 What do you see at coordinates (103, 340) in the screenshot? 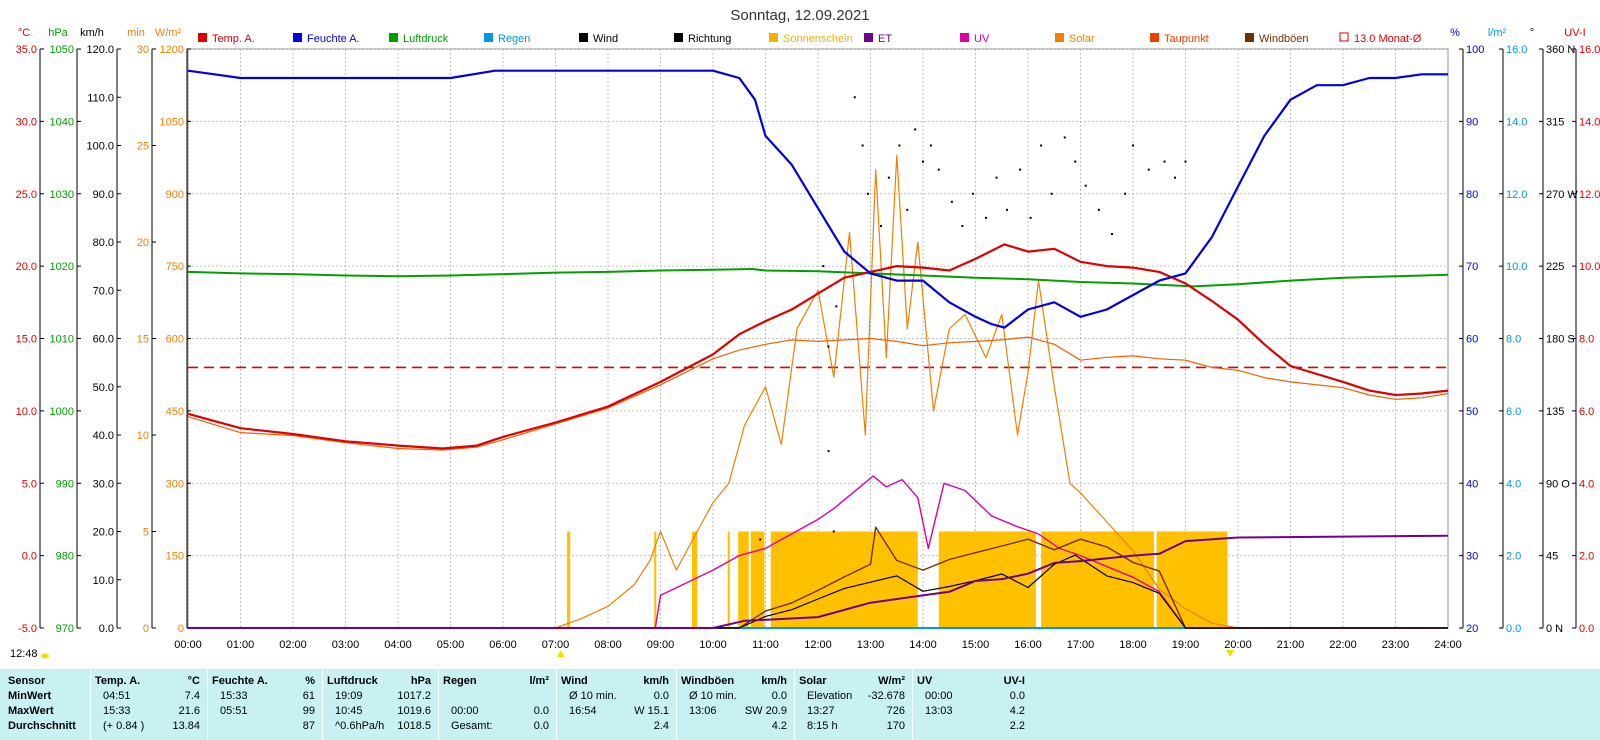
I see `axis-tick-label: 60.0` at bounding box center [103, 340].